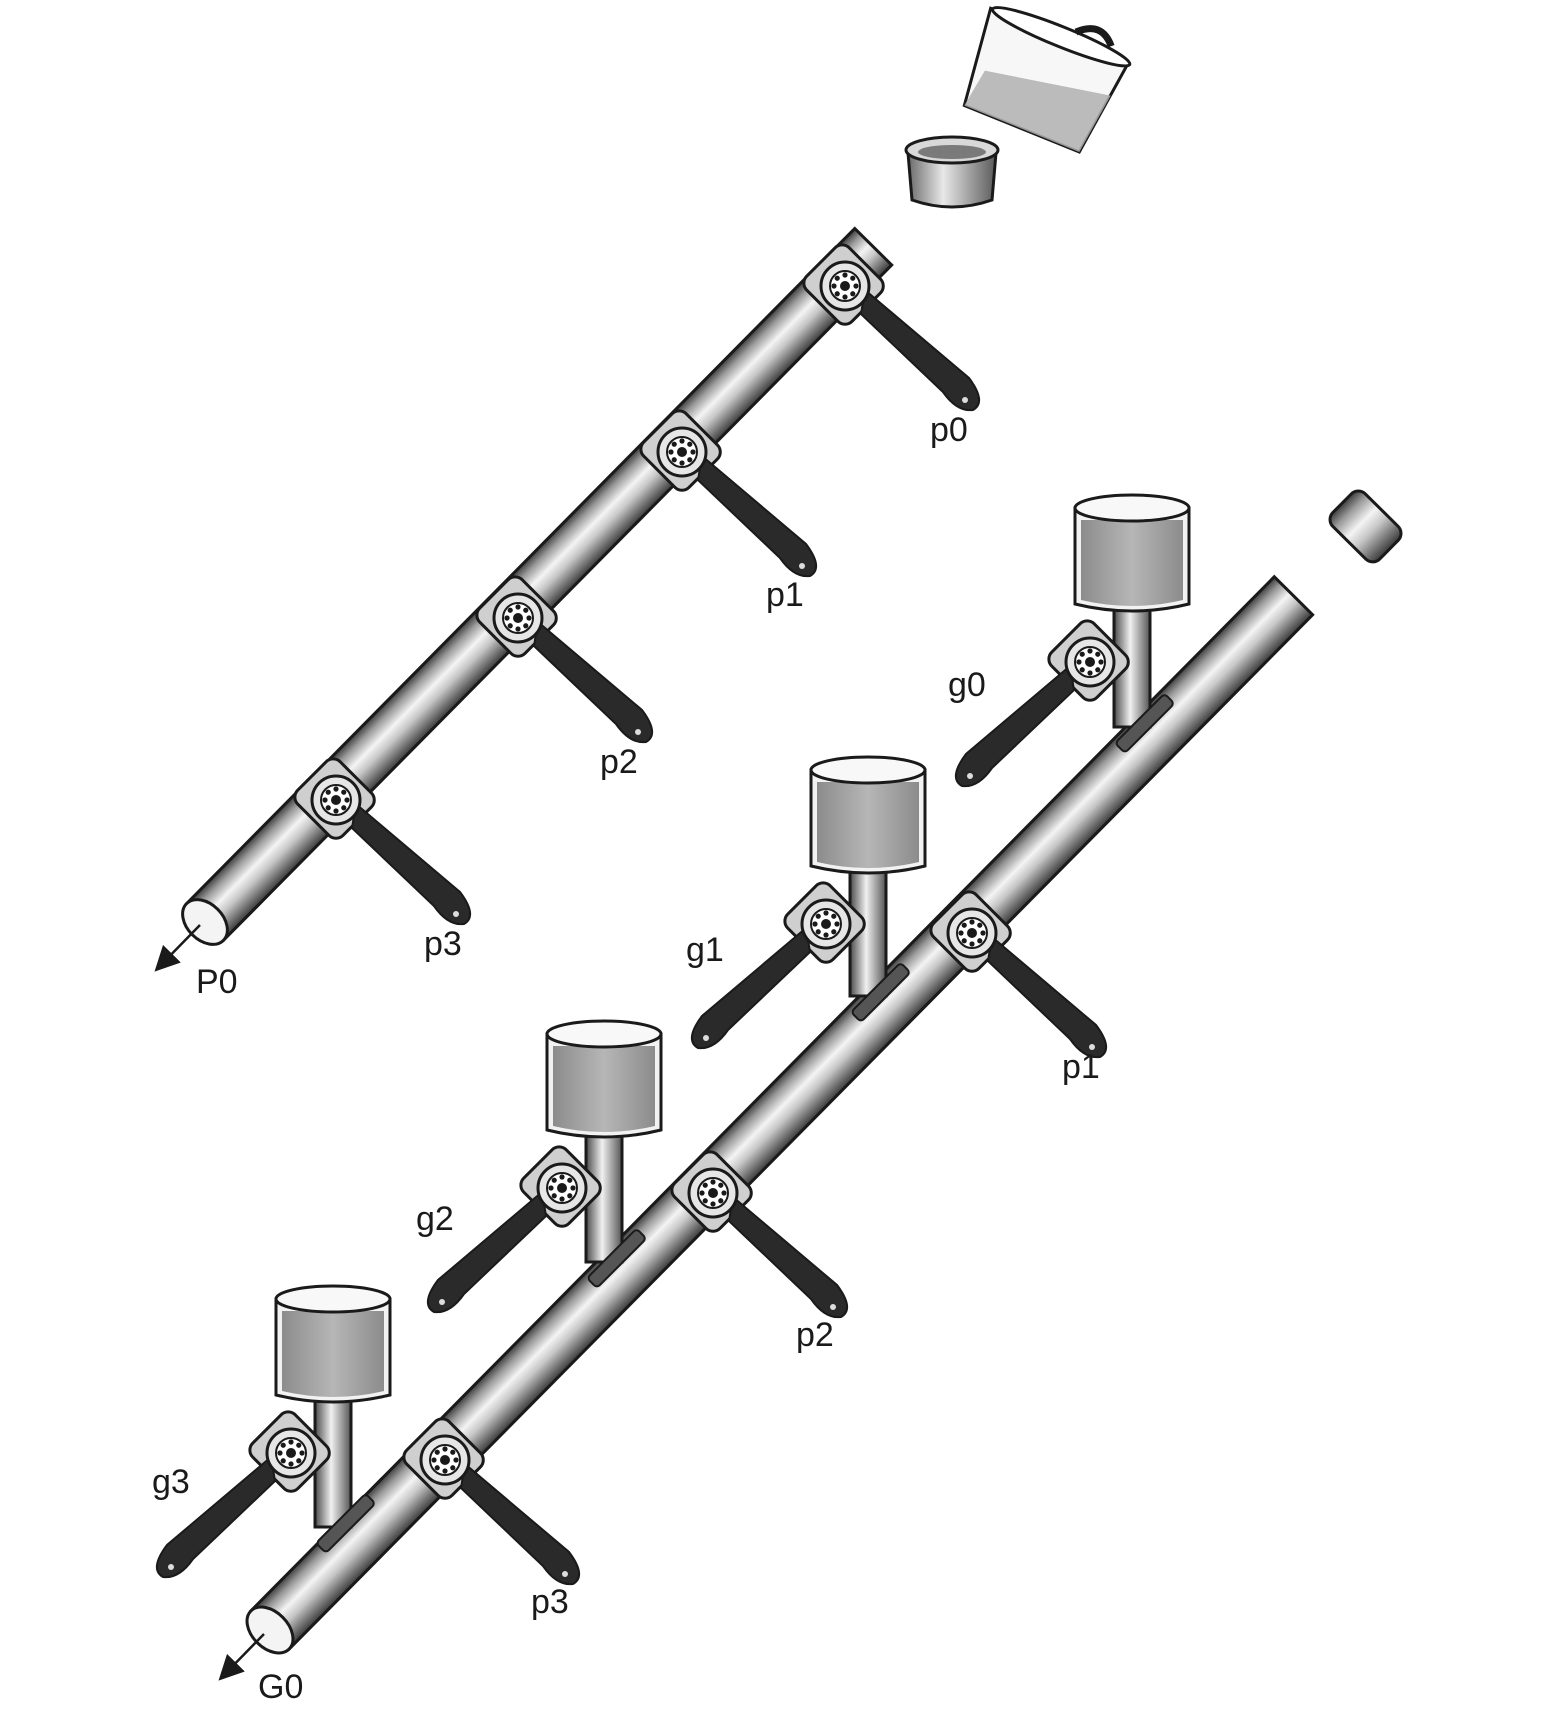 This screenshot has height=1729, width=1548. Describe the element at coordinates (1047, 80) in the screenshot. I see `pitcher-icon` at that location.